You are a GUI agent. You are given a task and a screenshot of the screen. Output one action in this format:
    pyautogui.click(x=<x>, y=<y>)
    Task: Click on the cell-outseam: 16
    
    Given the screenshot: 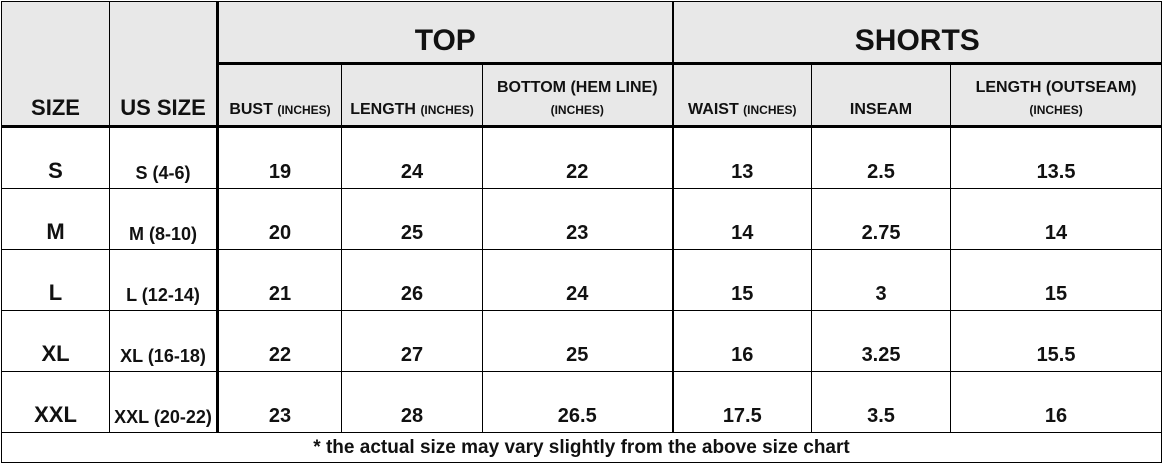 What is the action you would take?
    pyautogui.click(x=1056, y=402)
    